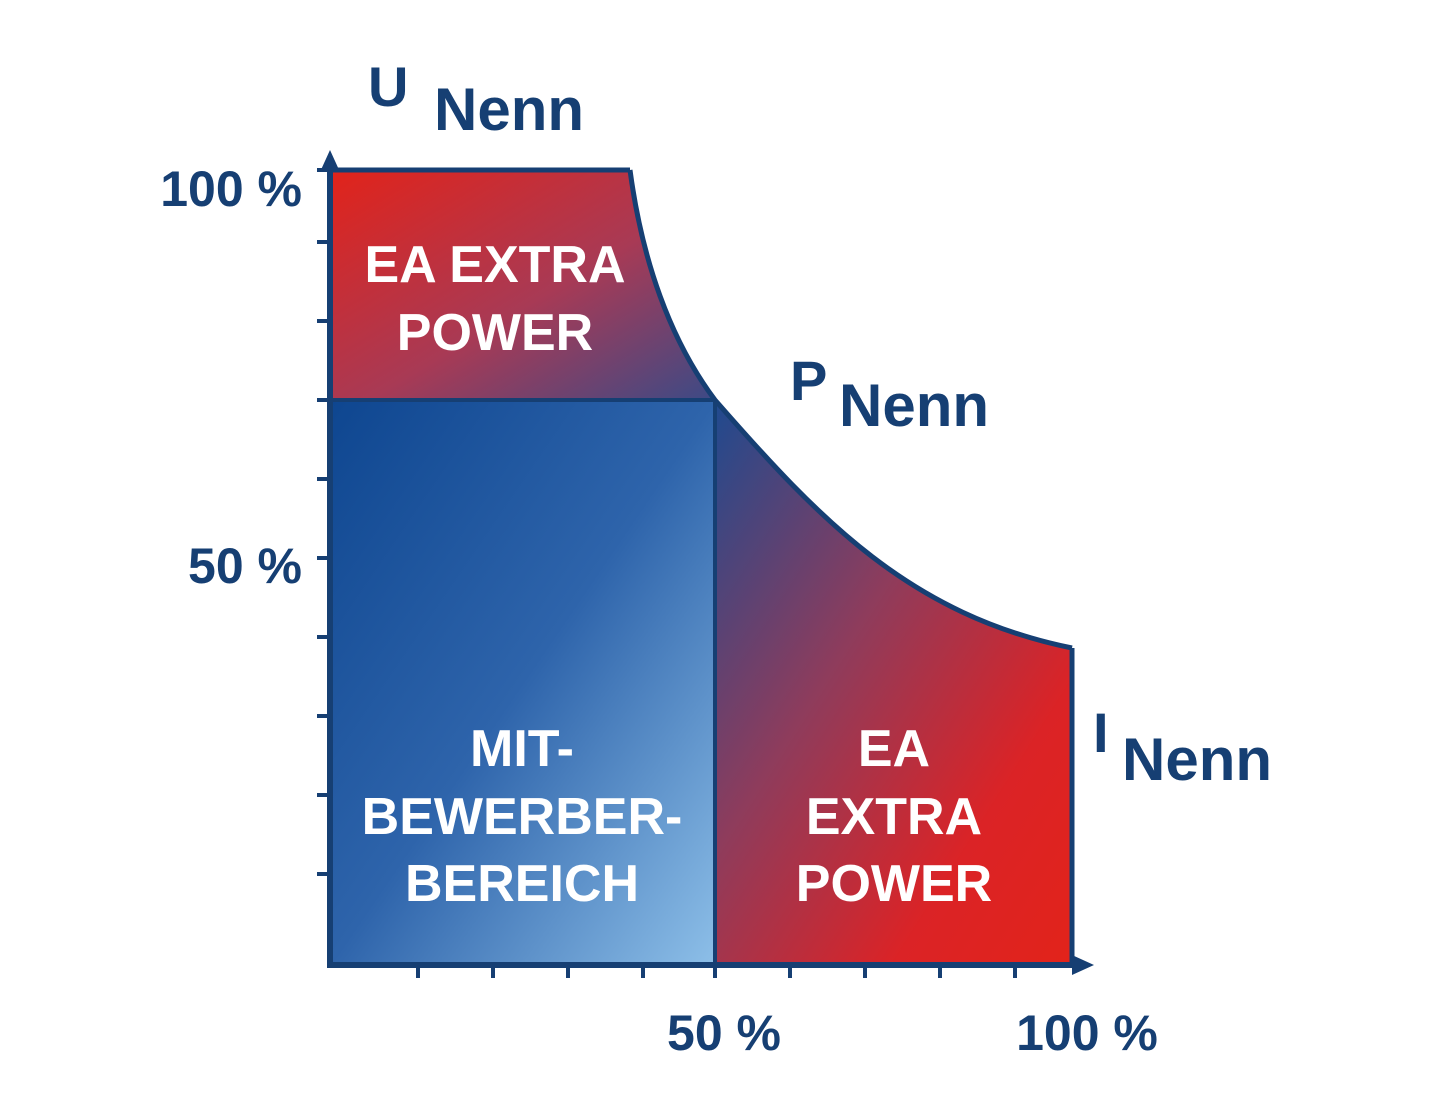  I want to click on y-axis-title: U Nenn, so click(476, 99).